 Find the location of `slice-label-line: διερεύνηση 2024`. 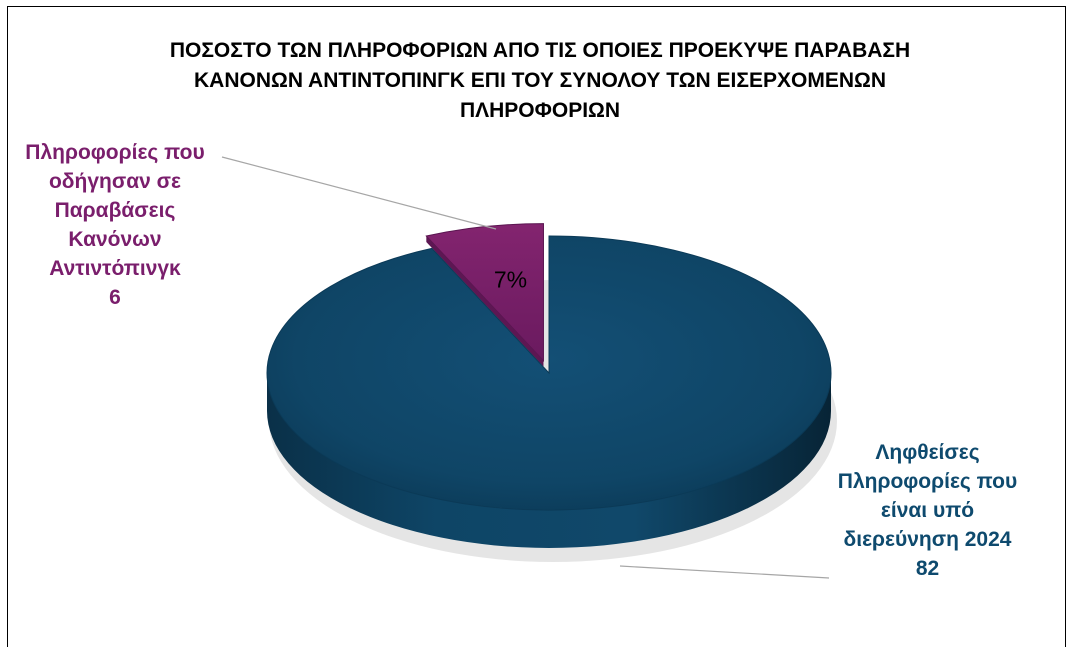

slice-label-line: διερεύνηση 2024 is located at coordinates (927, 539).